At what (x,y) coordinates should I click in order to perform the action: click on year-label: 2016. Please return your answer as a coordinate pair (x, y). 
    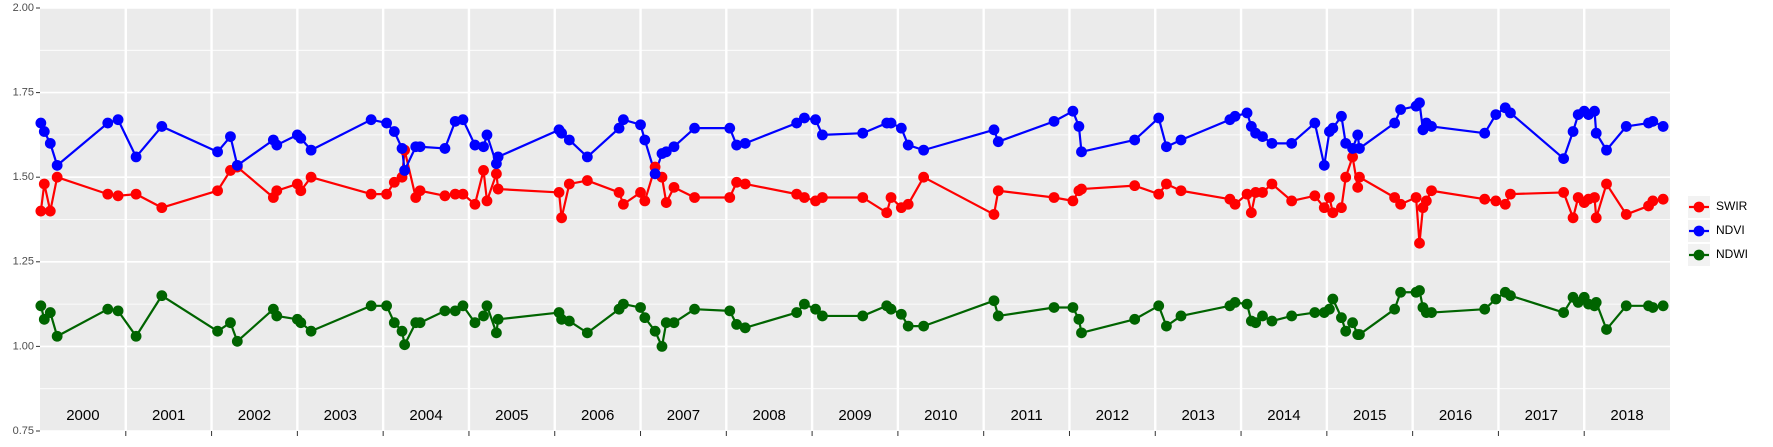
    Looking at the image, I should click on (1455, 415).